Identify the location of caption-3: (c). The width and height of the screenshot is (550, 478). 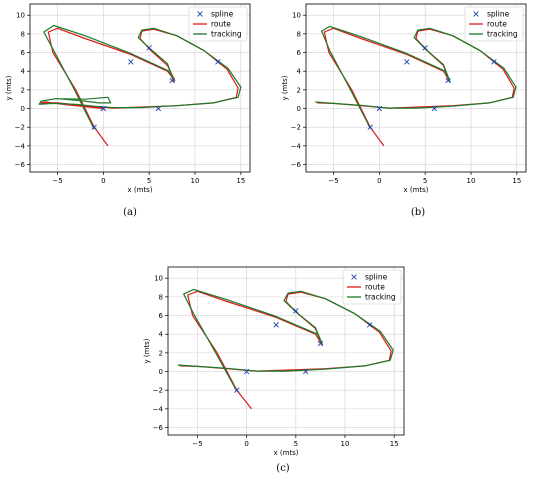
(283, 468).